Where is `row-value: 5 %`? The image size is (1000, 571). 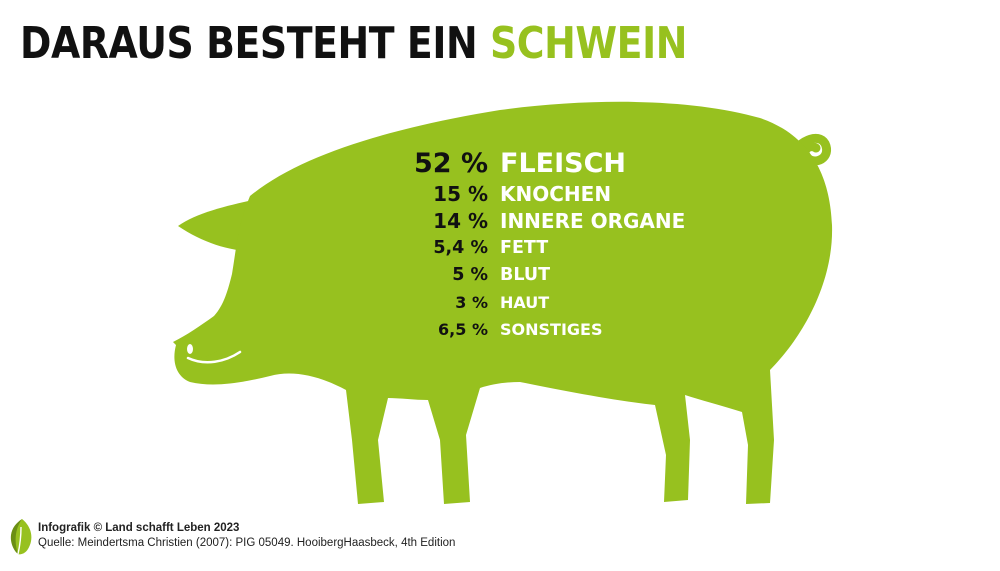 row-value: 5 % is located at coordinates (470, 275).